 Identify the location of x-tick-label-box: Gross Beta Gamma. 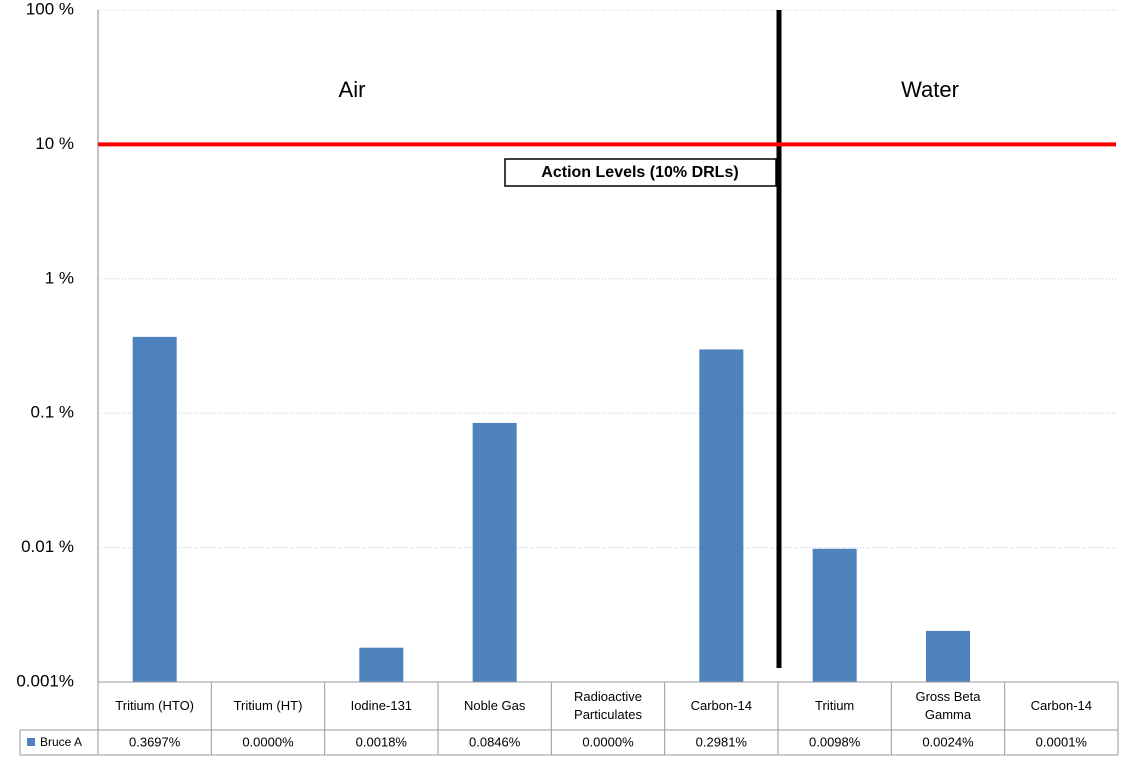
(948, 705).